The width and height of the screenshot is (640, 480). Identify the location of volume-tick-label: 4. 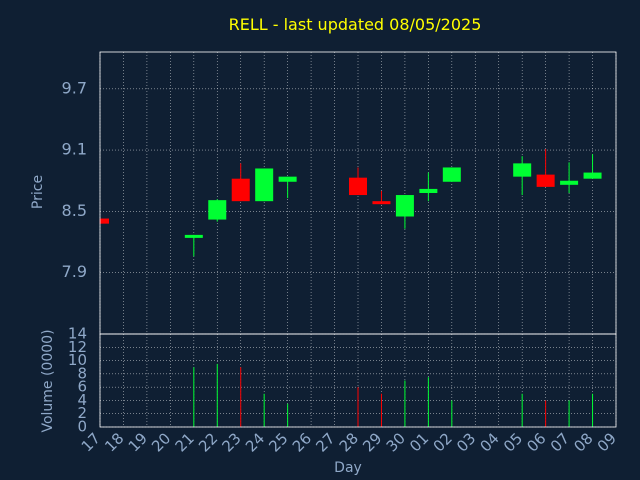
(82, 400).